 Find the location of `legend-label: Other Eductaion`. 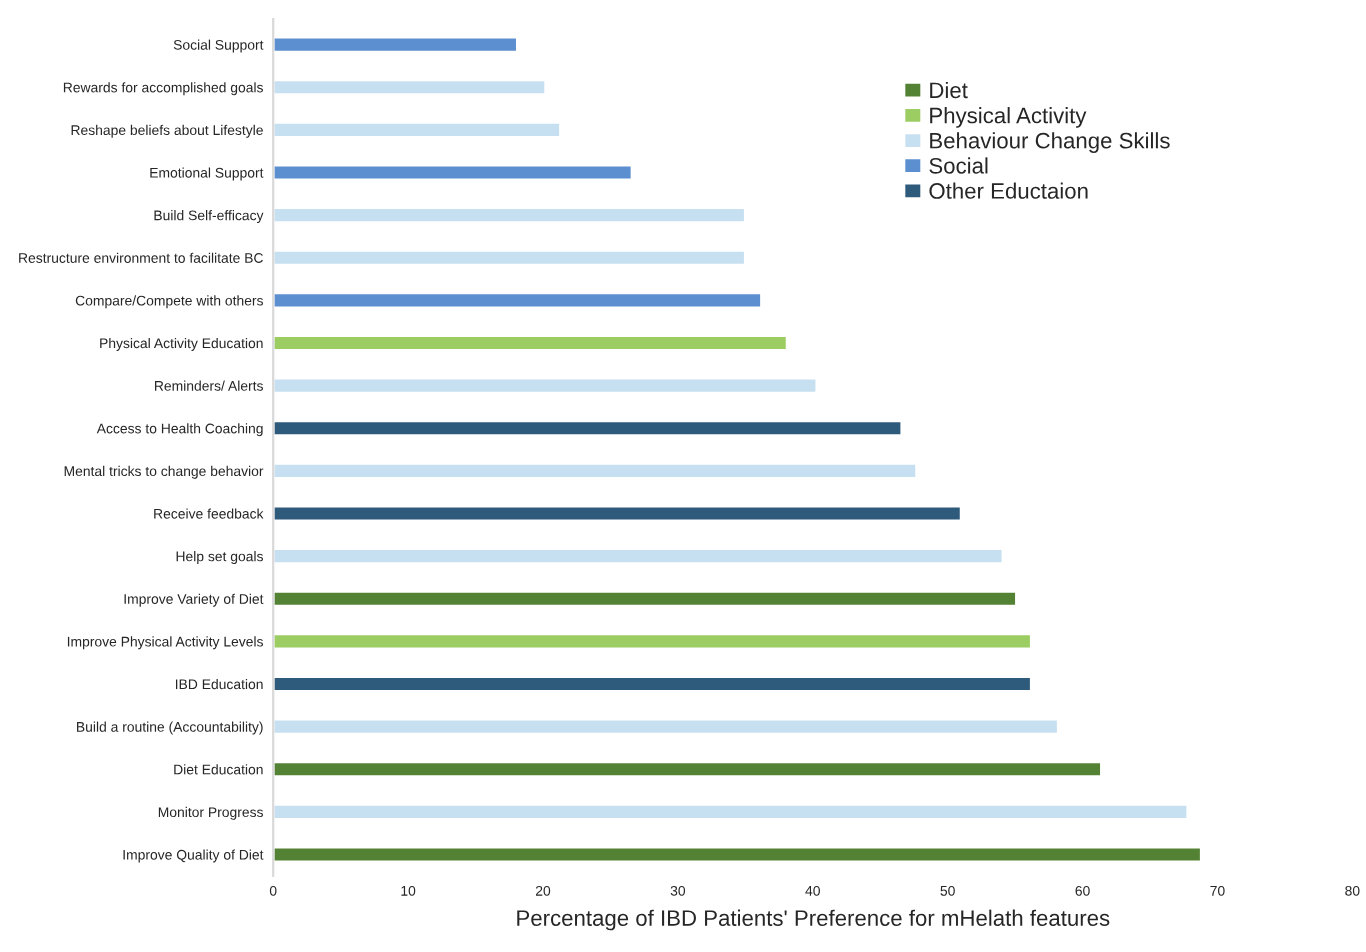

legend-label: Other Eductaion is located at coordinates (1008, 190).